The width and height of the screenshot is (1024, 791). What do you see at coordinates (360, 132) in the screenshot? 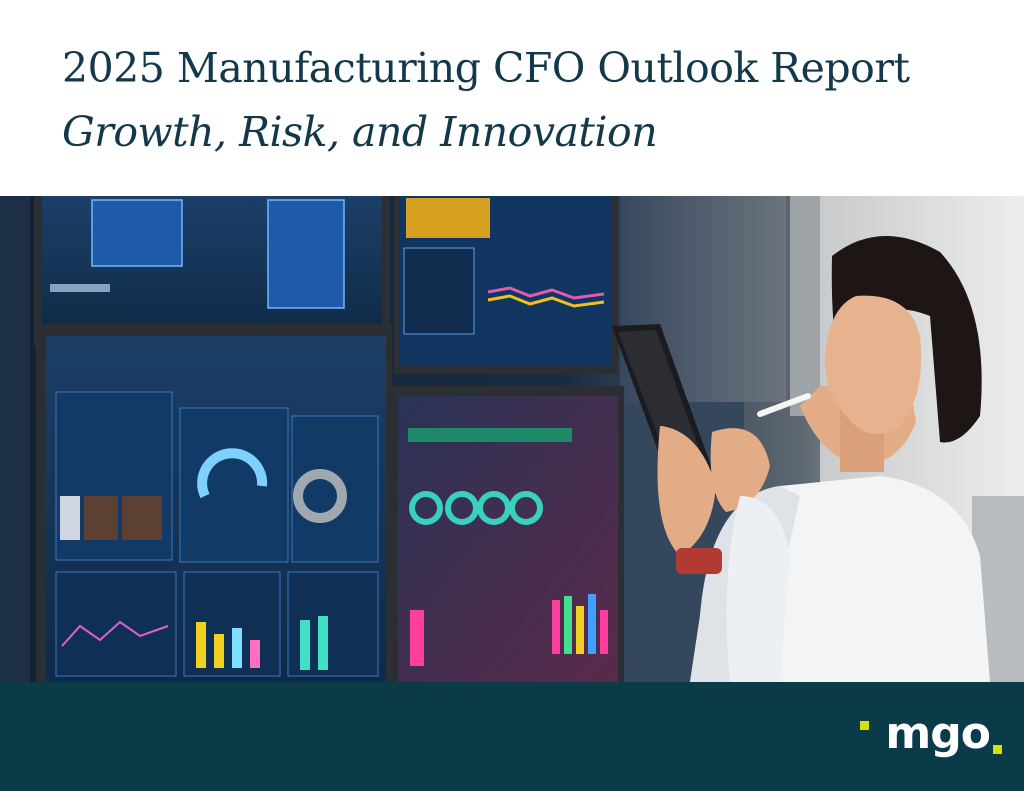
I see `report-subtitle: Growth, Risk, and Innovation` at bounding box center [360, 132].